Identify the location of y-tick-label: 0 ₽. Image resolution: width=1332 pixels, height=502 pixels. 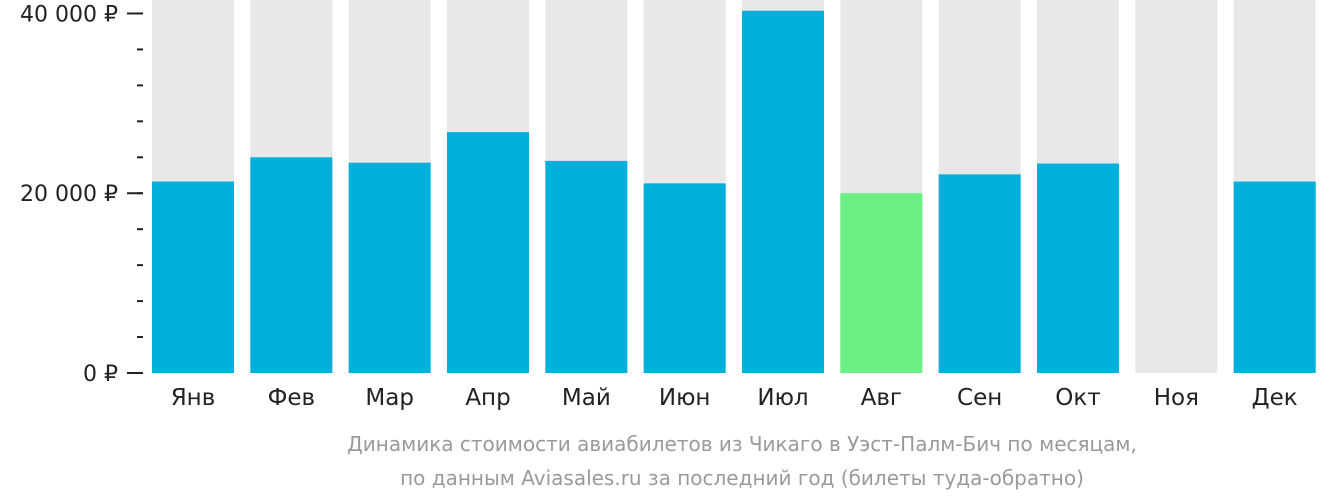
(100, 374).